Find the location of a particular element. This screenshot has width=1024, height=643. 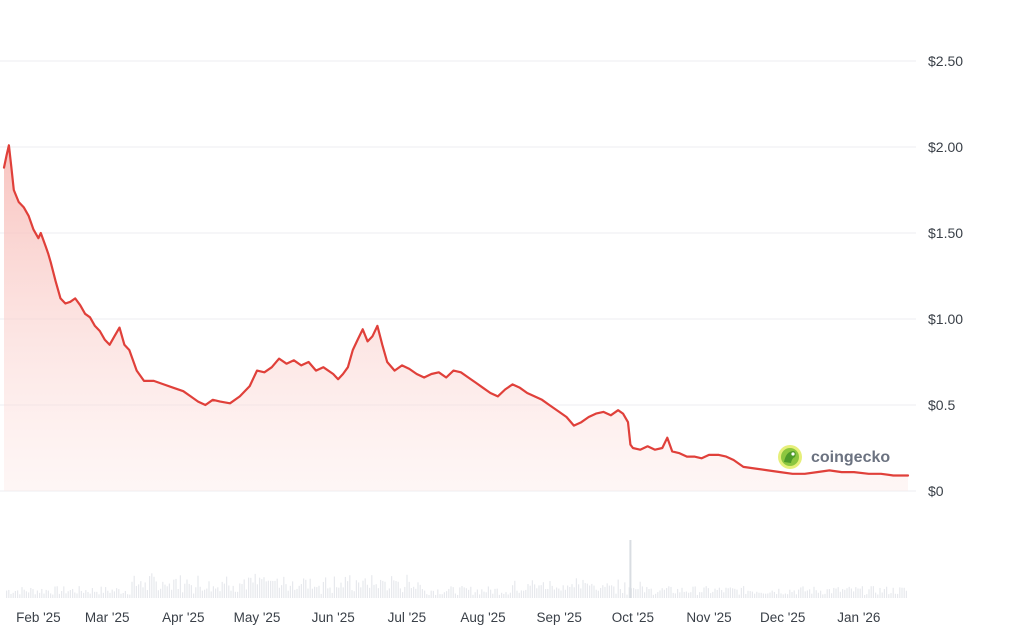

x-tick-label: Mar '25 is located at coordinates (107, 617).